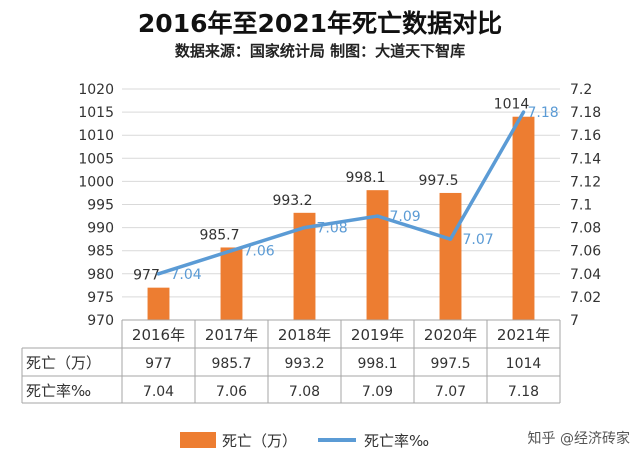 The image size is (640, 464). What do you see at coordinates (523, 335) in the screenshot?
I see `category-label: 2021年` at bounding box center [523, 335].